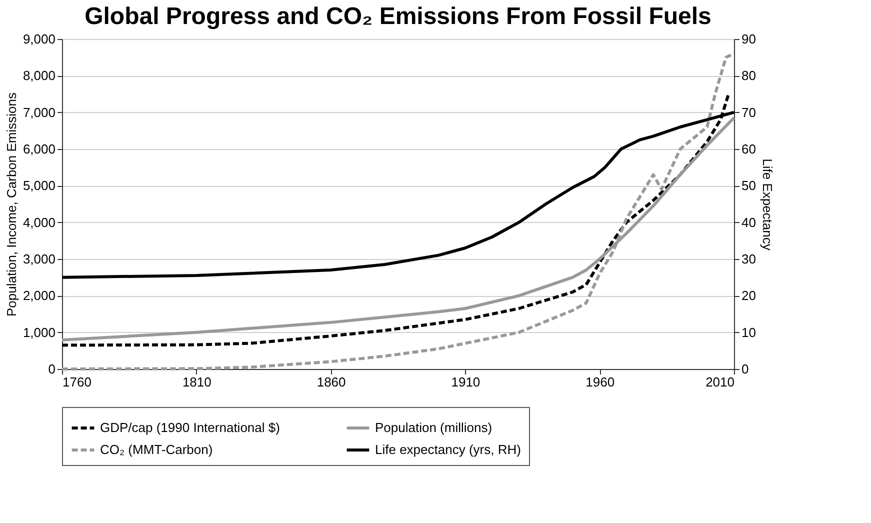 This screenshot has height=523, width=871. What do you see at coordinates (39, 186) in the screenshot?
I see `y-tick-label: 5,000` at bounding box center [39, 186].